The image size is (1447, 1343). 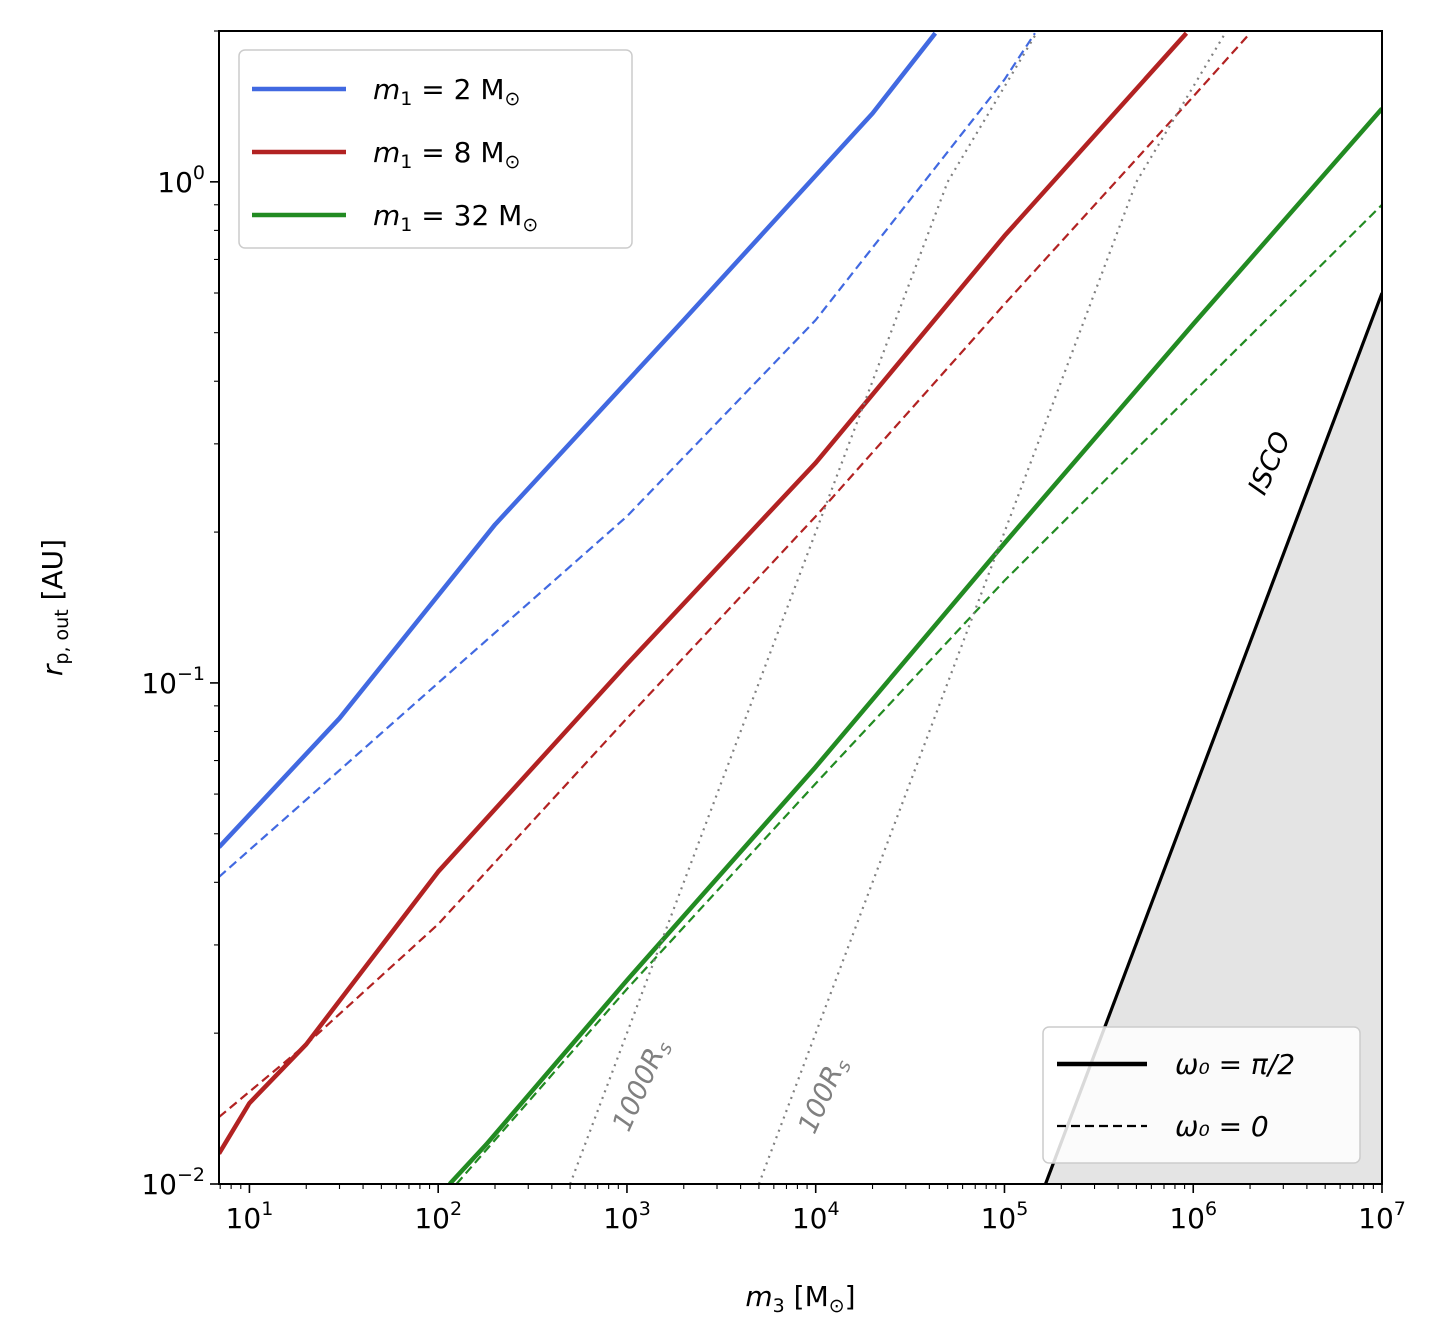 I want to click on legend-mass-box, so click(x=435, y=149).